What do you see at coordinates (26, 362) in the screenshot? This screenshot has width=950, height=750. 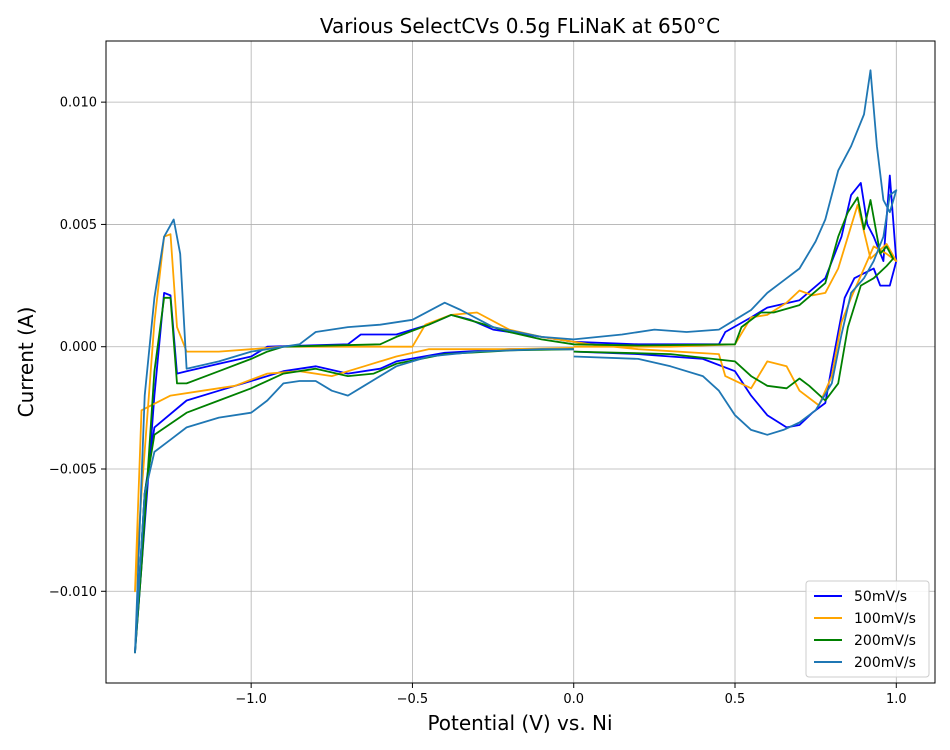 I see `y-axis-label: Current (A)` at bounding box center [26, 362].